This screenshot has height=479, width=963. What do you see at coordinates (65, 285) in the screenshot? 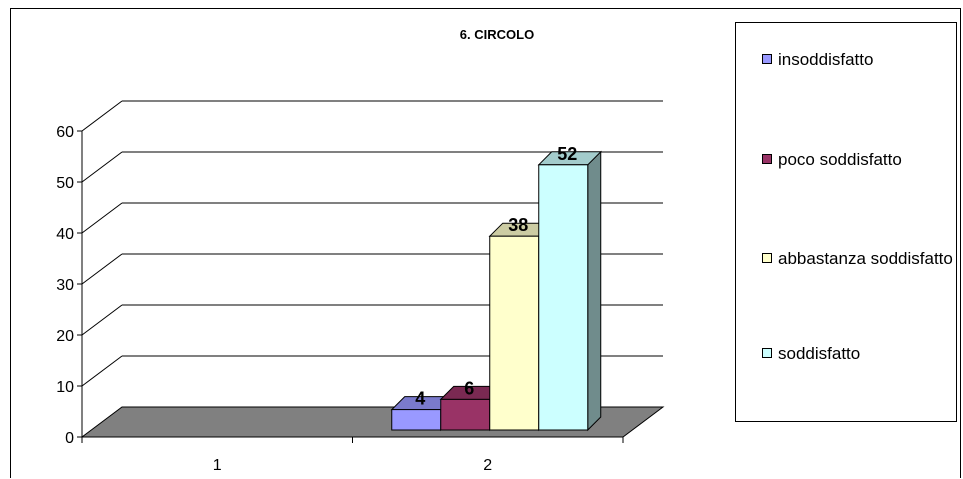
I see `y-tick-label: 30` at bounding box center [65, 285].